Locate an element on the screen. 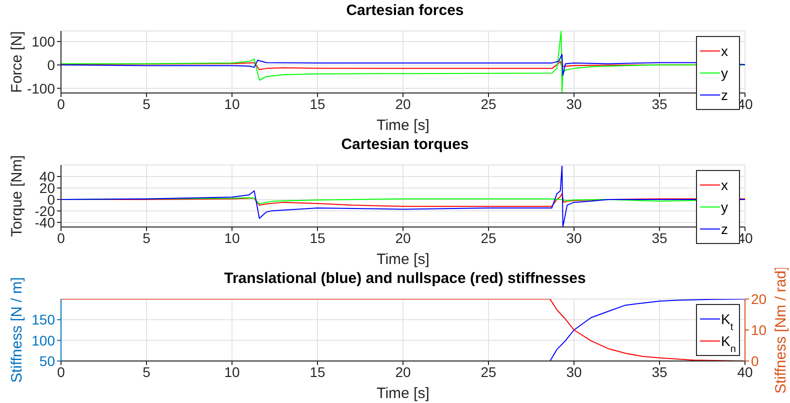  legend-label: K$_{n}$ is located at coordinates (728, 343).